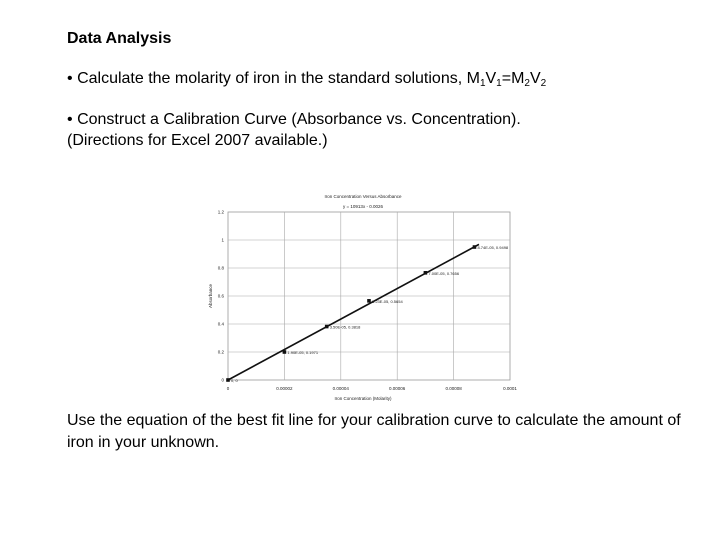 The height and width of the screenshot is (540, 720). I want to click on y-tick-label: 0.6, so click(221, 296).